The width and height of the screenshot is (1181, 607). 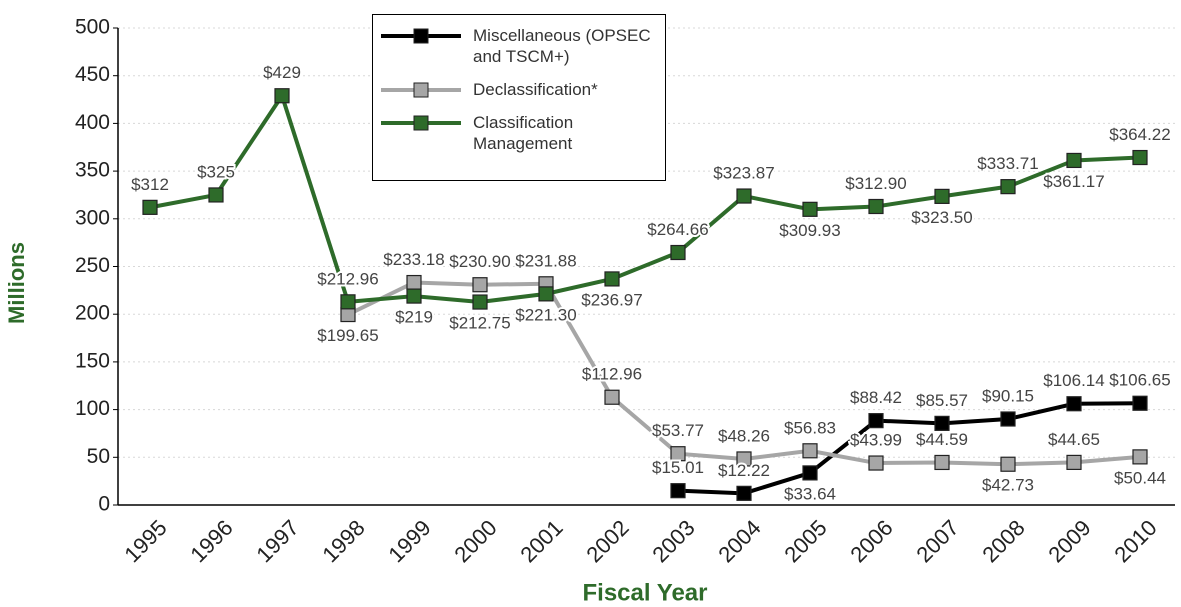 What do you see at coordinates (1140, 477) in the screenshot?
I see `data-label: $50.44` at bounding box center [1140, 477].